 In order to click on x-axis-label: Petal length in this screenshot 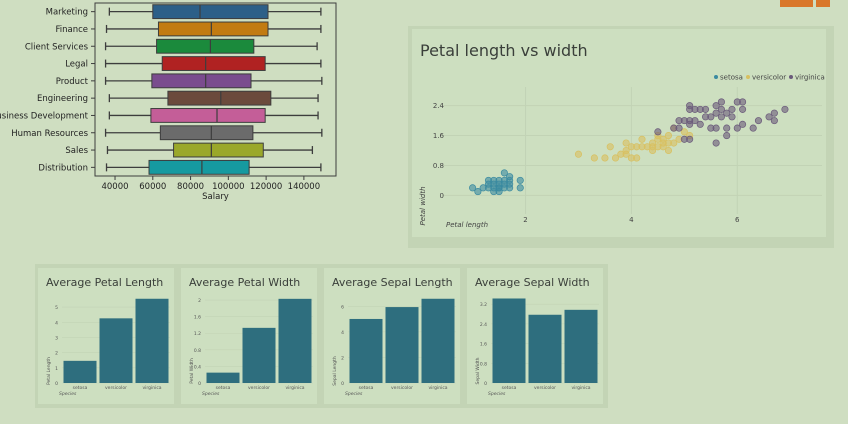, I will do `click(467, 225)`.